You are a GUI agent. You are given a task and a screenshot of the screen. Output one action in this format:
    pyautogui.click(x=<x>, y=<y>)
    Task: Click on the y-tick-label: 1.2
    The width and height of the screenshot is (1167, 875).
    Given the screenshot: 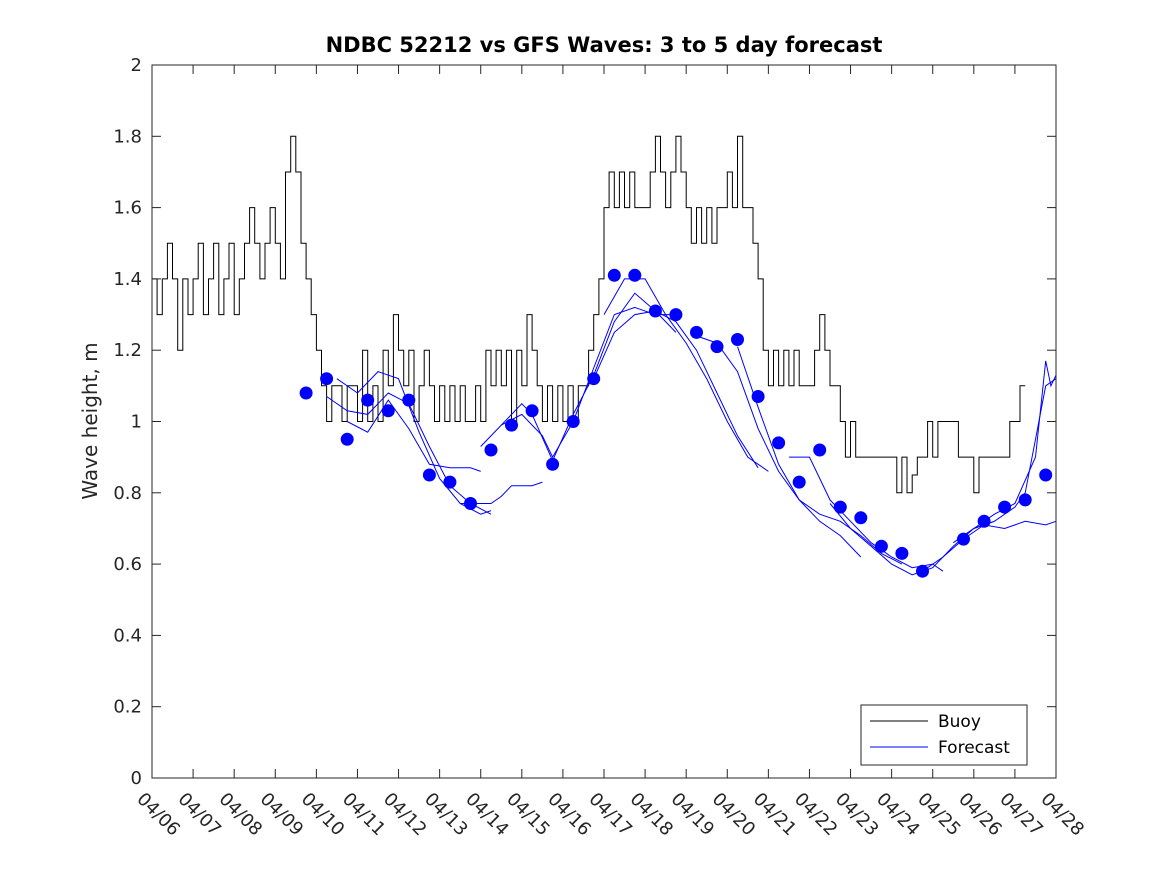 What is the action you would take?
    pyautogui.click(x=127, y=350)
    